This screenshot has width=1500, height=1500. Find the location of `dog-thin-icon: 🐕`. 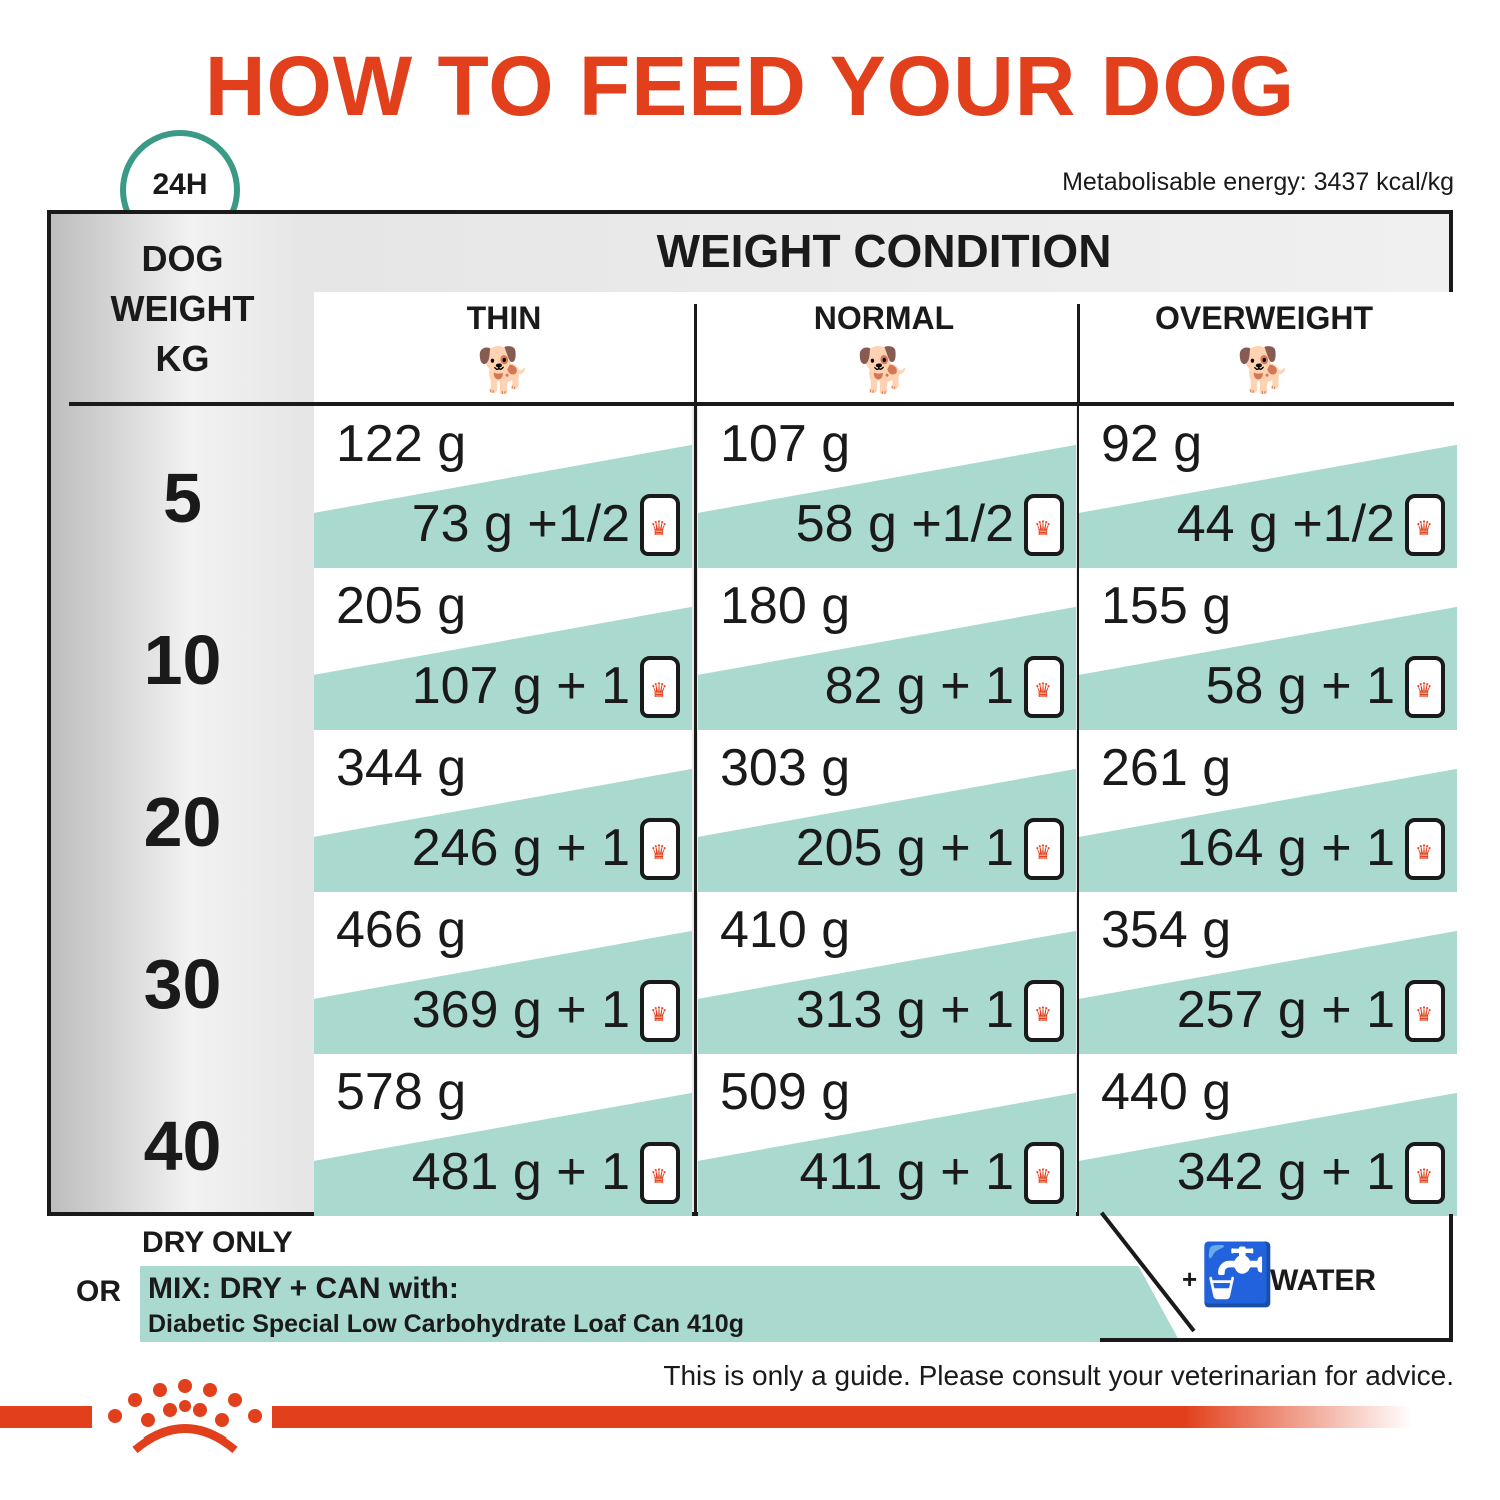

dog-thin-icon: 🐕 is located at coordinates (504, 370).